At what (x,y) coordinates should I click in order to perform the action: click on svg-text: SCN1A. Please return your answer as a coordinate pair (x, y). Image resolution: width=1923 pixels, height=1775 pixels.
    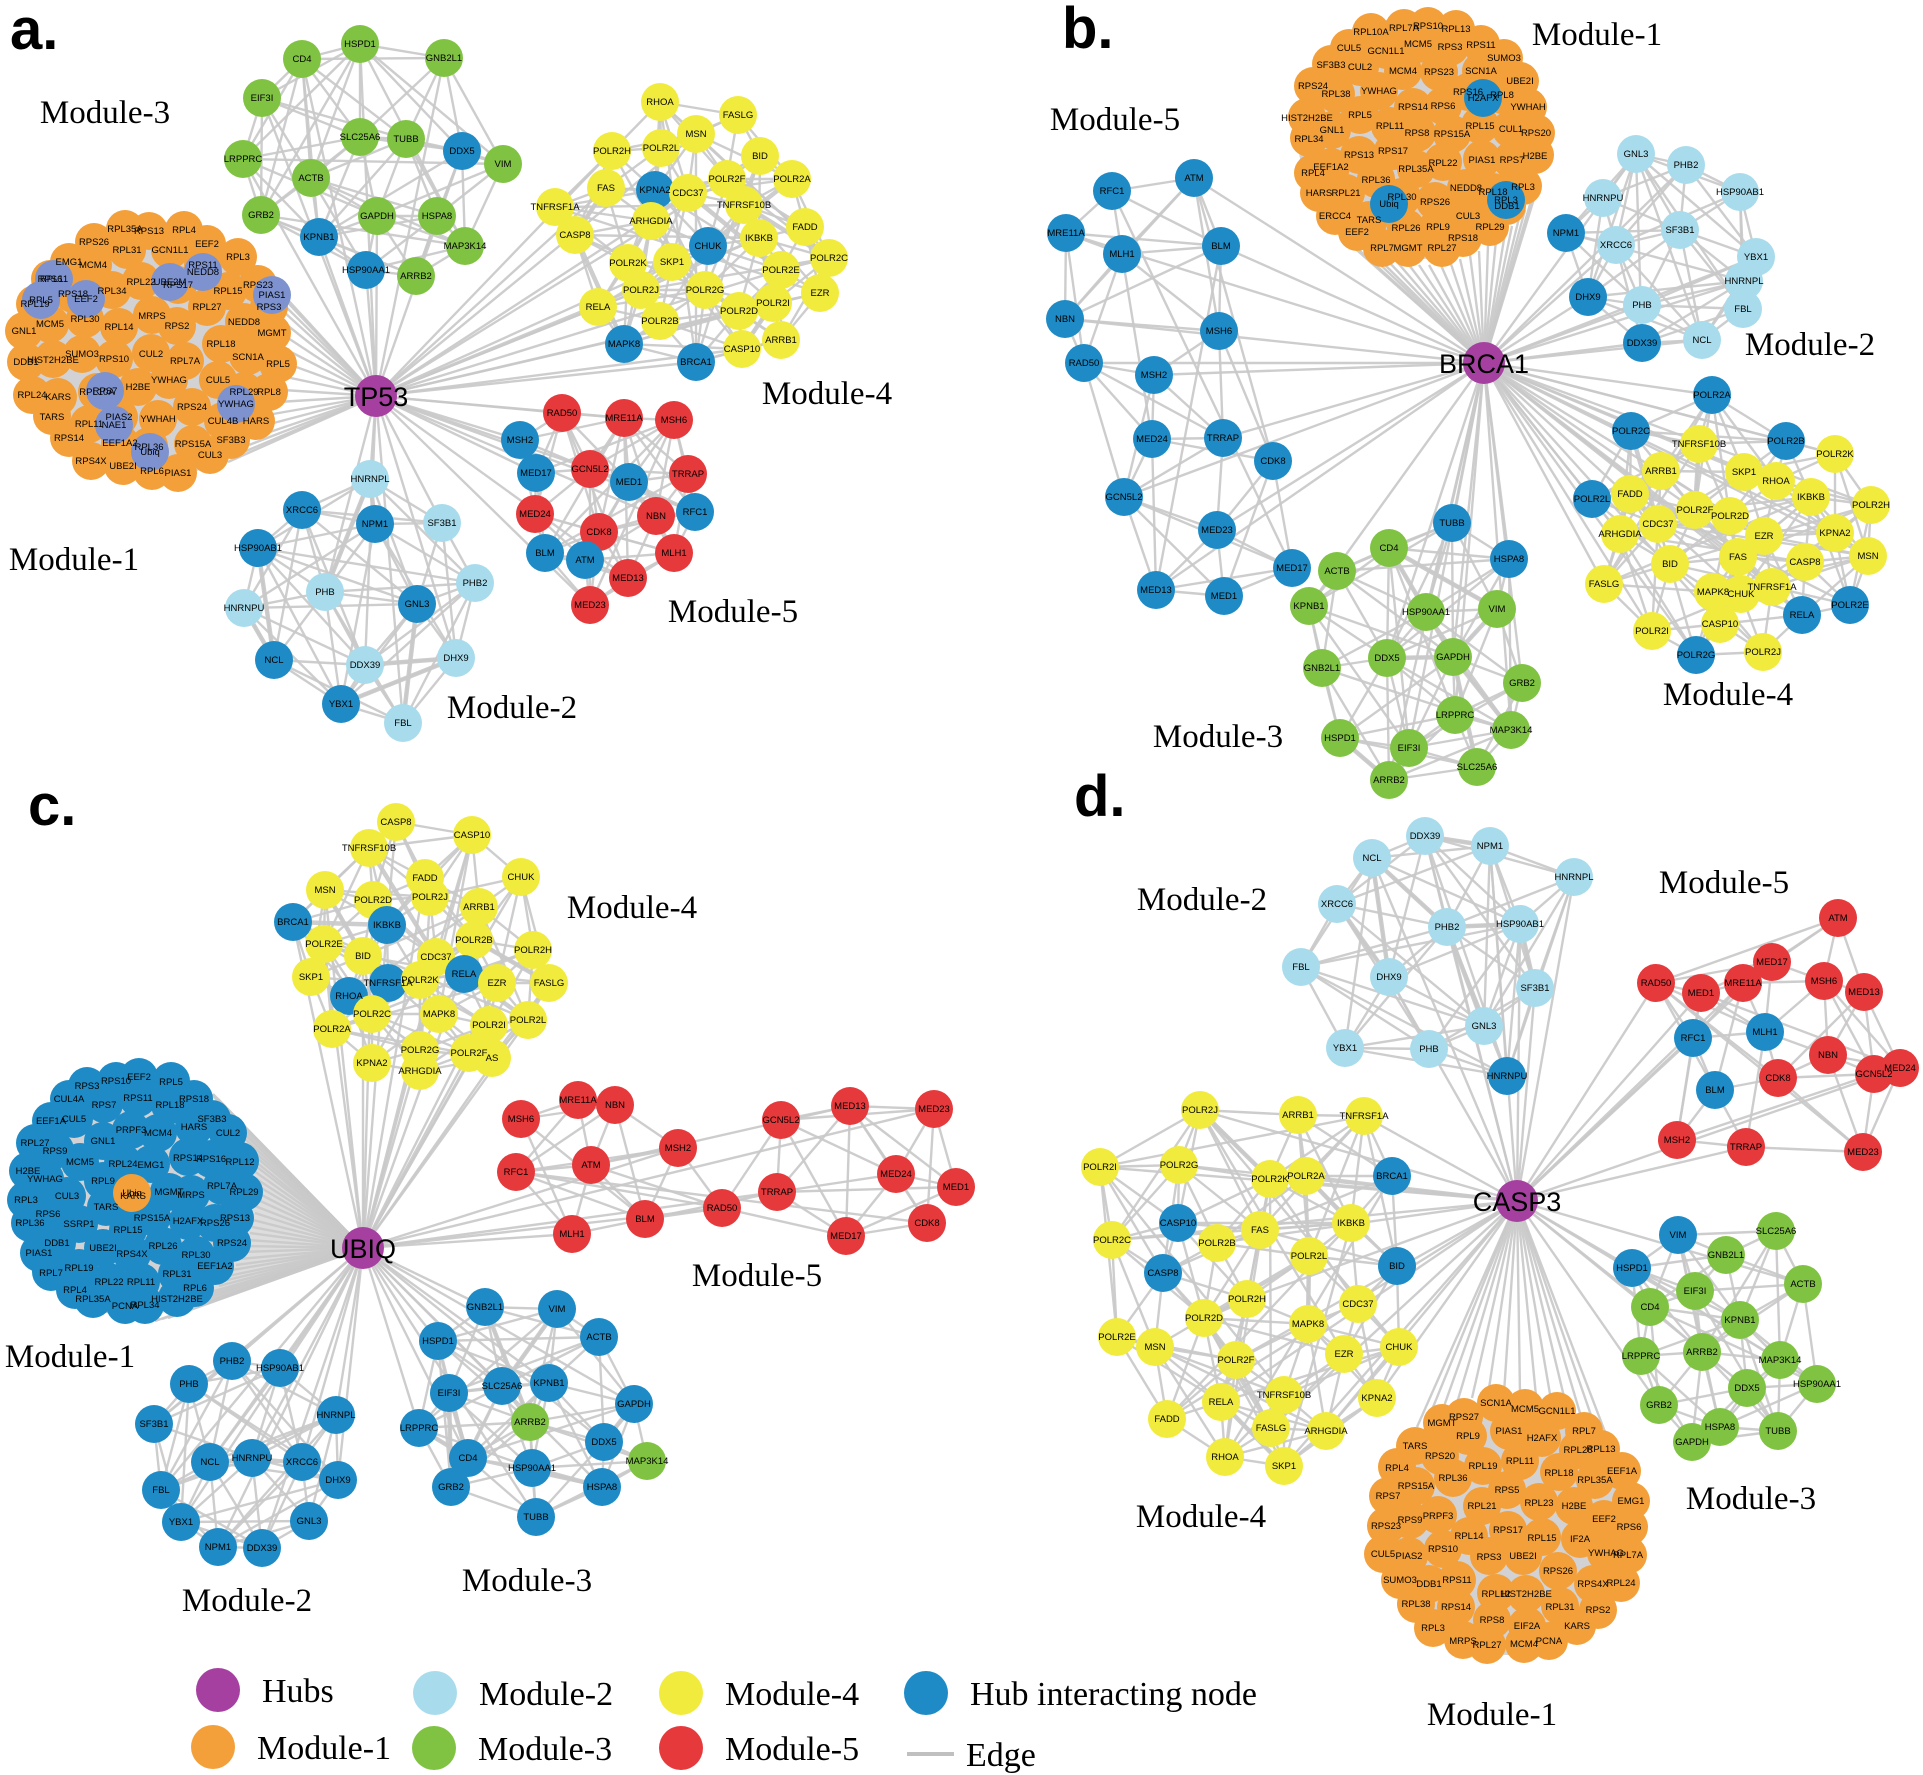
    Looking at the image, I should click on (1496, 1403).